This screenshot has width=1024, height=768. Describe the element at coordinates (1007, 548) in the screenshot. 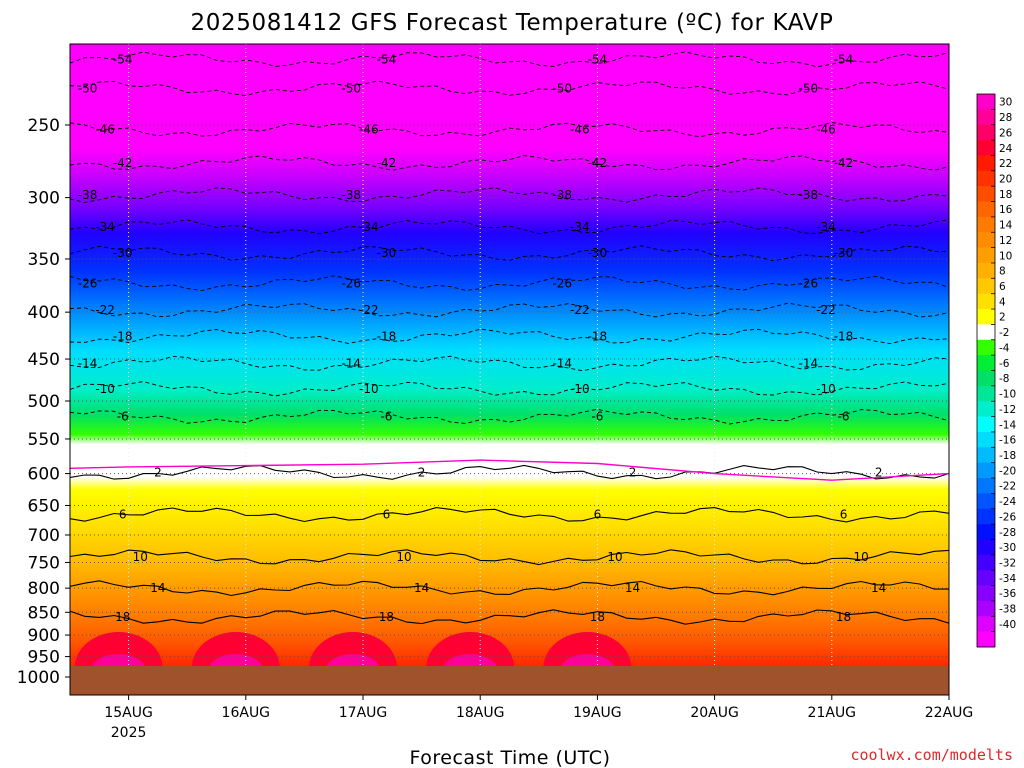

I see `colorbar-label: -30` at that location.